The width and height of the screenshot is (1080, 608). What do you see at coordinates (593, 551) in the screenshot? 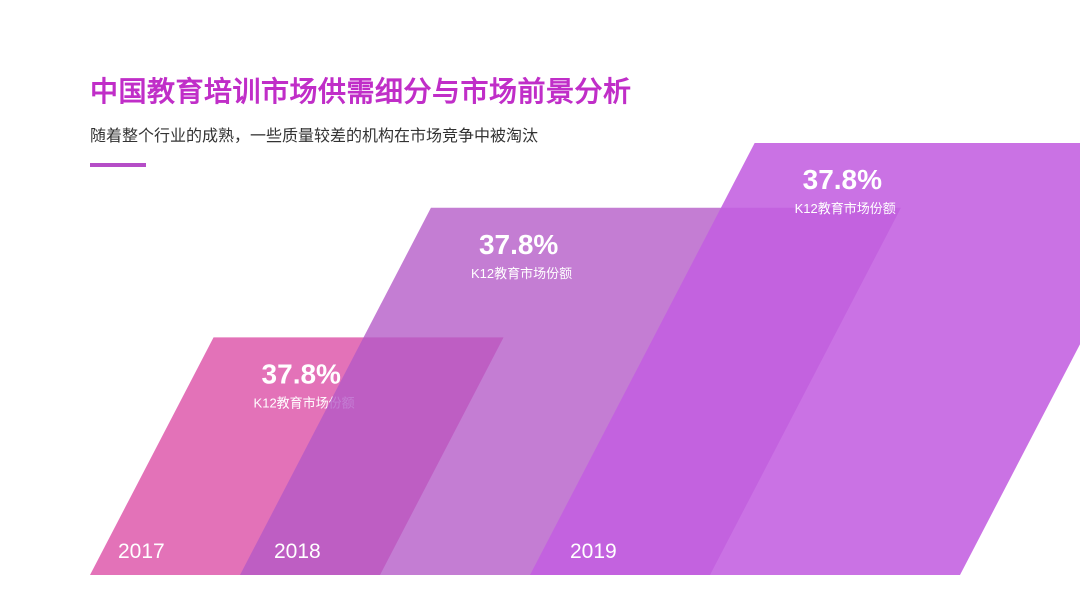
I see `year-label-2019: 2019` at bounding box center [593, 551].